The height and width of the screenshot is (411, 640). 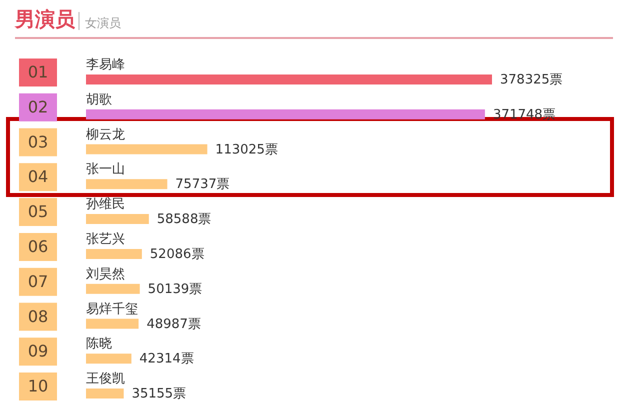 What do you see at coordinates (38, 106) in the screenshot?
I see `text: 02` at bounding box center [38, 106].